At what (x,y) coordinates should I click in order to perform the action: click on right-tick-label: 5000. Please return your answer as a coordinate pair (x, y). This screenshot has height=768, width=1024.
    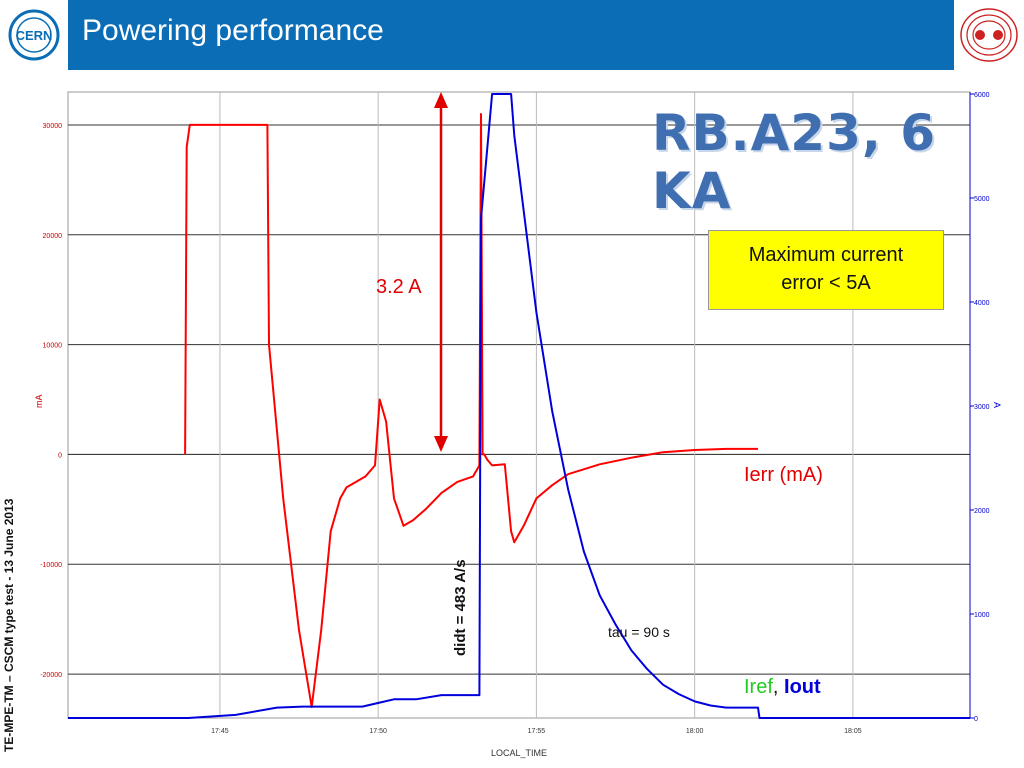
    Looking at the image, I should click on (982, 199).